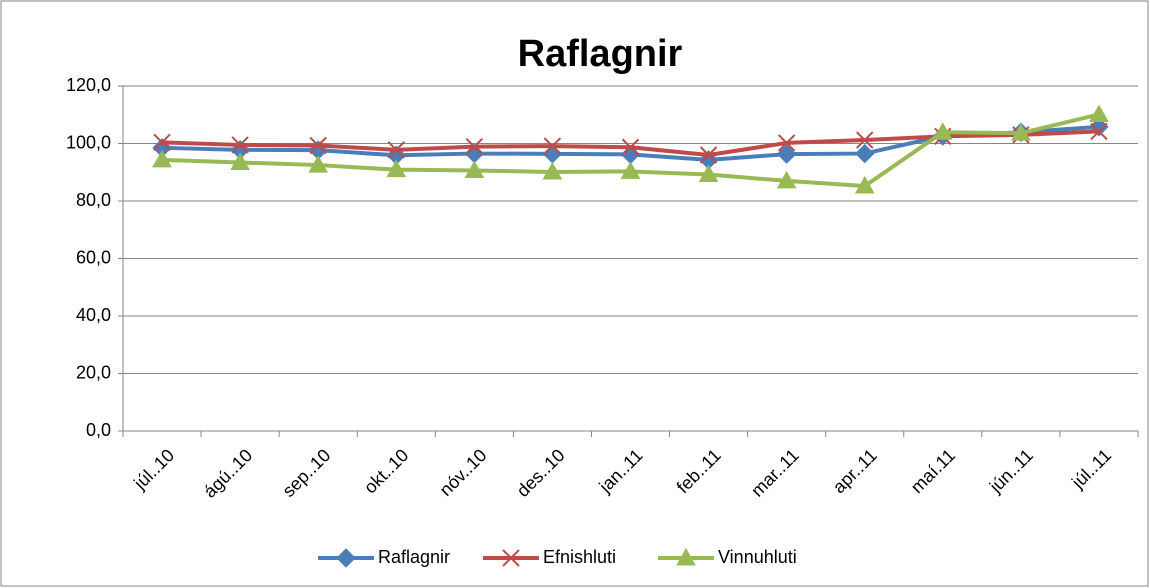 This screenshot has width=1150, height=588. I want to click on y-tick-label: 120,0, so click(88, 85).